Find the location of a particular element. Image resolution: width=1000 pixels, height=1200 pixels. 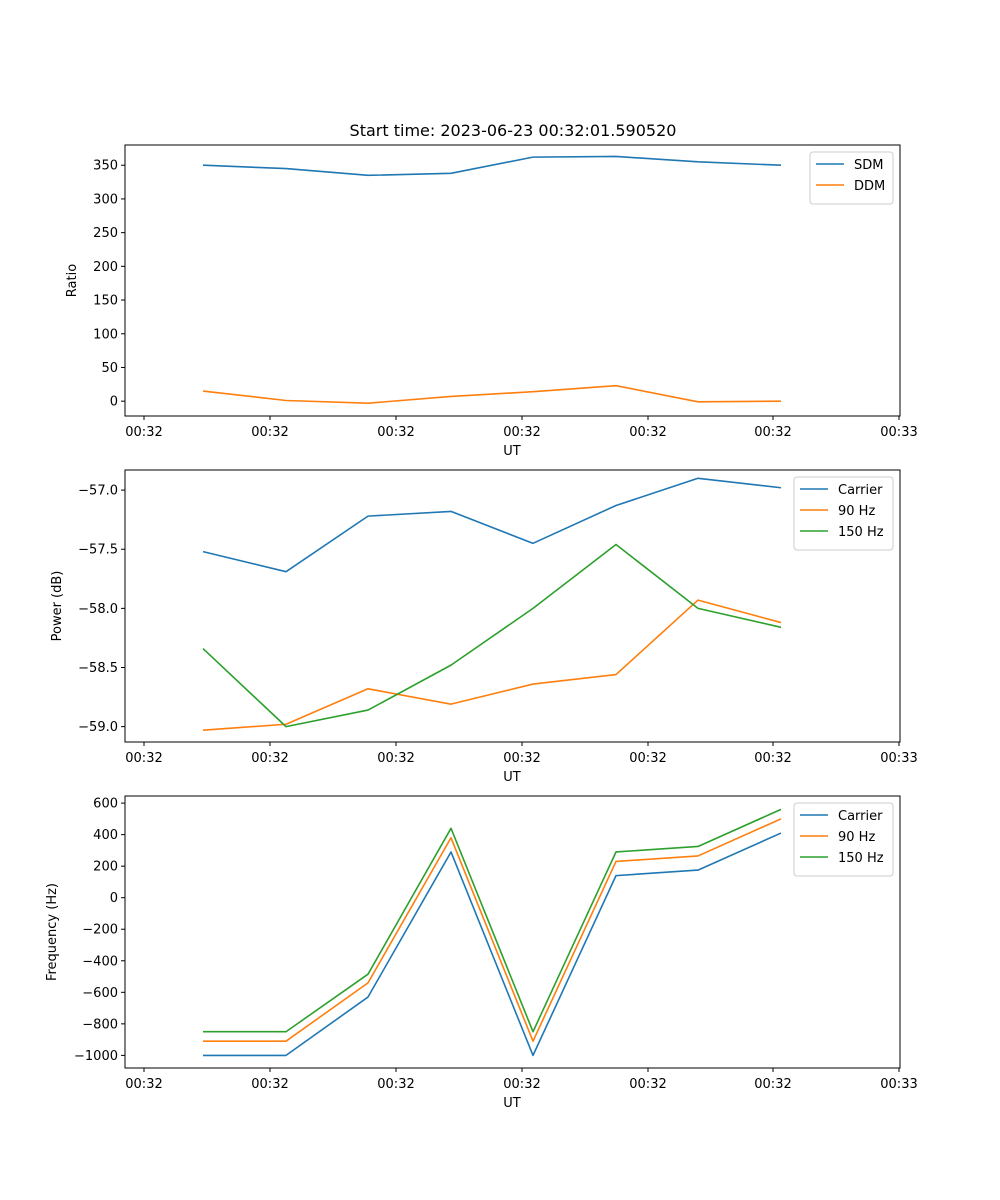

y-tick-label: 300 is located at coordinates (105, 199).